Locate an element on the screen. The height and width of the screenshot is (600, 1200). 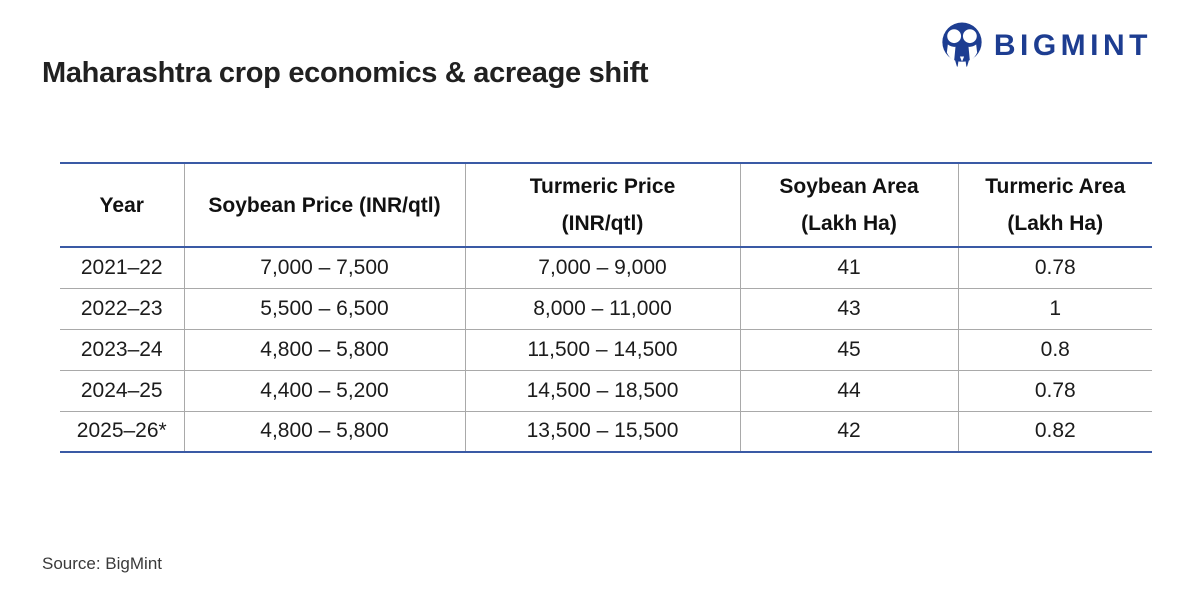
cell-soybean-area: 45 is located at coordinates (848, 350).